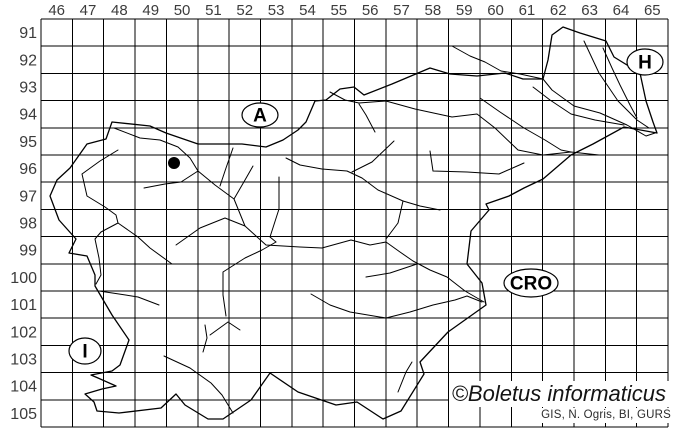  I want to click on river-soca, so click(100, 217).